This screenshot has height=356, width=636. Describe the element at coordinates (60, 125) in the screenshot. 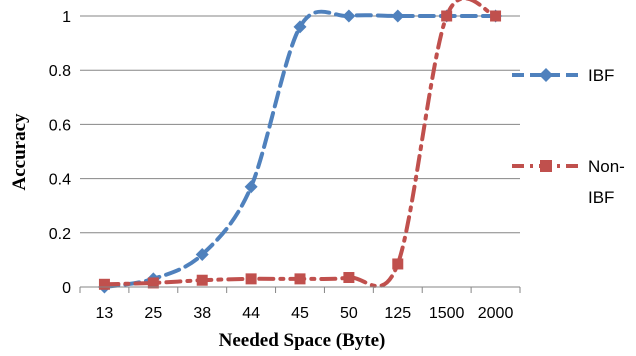

I see `y-tick-label: 0.6` at that location.